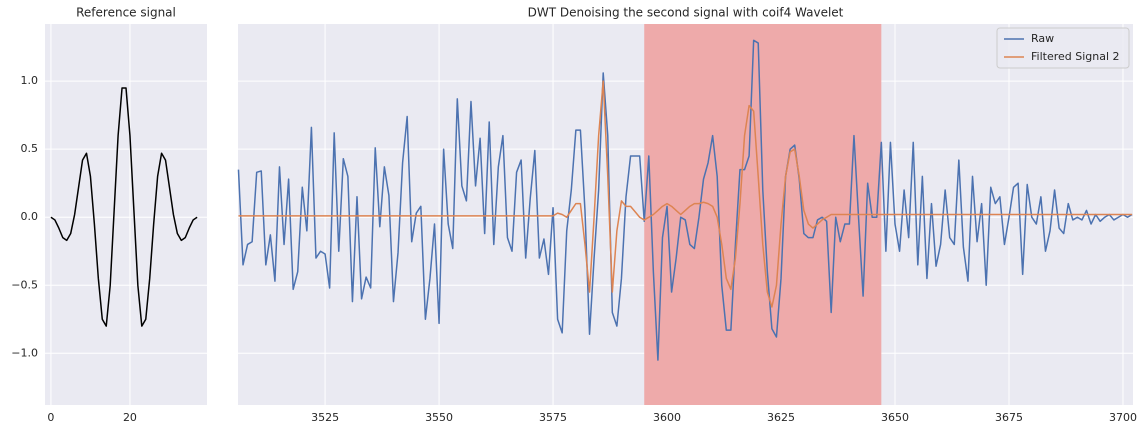 Image resolution: width=1141 pixels, height=432 pixels. What do you see at coordinates (30, 148) in the screenshot?
I see `y-tick-label: 0.5` at bounding box center [30, 148].